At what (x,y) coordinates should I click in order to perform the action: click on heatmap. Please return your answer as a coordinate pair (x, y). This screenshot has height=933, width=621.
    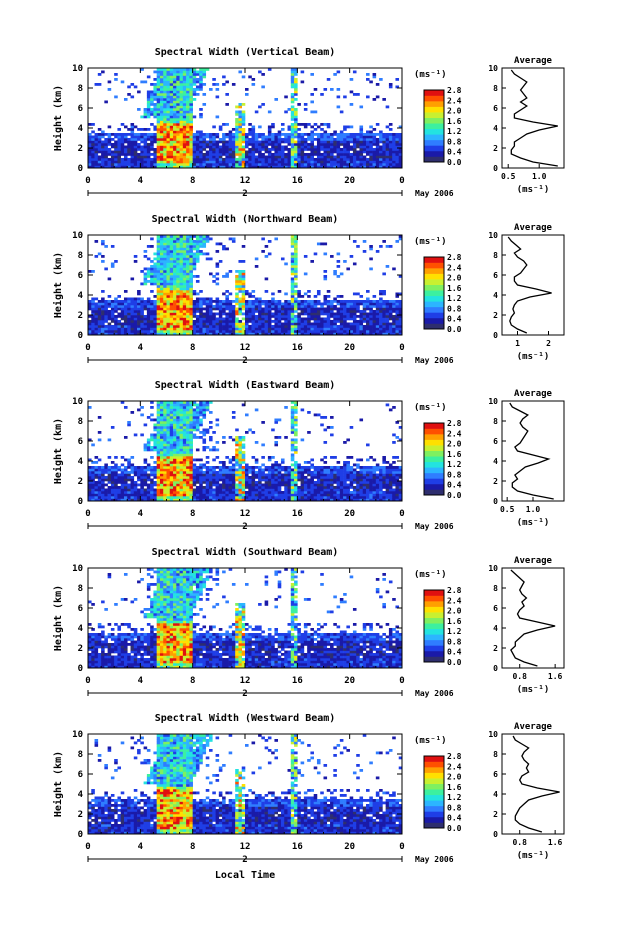
    Looking at the image, I should click on (245, 285).